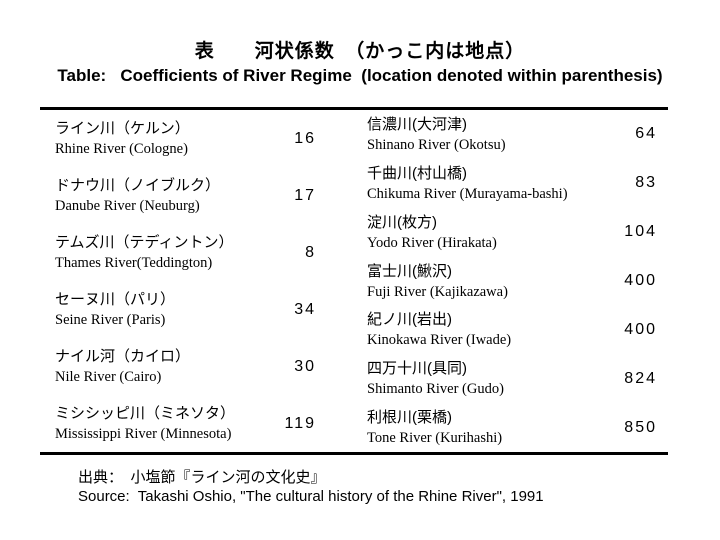 This screenshot has width=720, height=540. I want to click on river-names: テムズ川（テディントン） Thames River(Teddington), so click(144, 252).